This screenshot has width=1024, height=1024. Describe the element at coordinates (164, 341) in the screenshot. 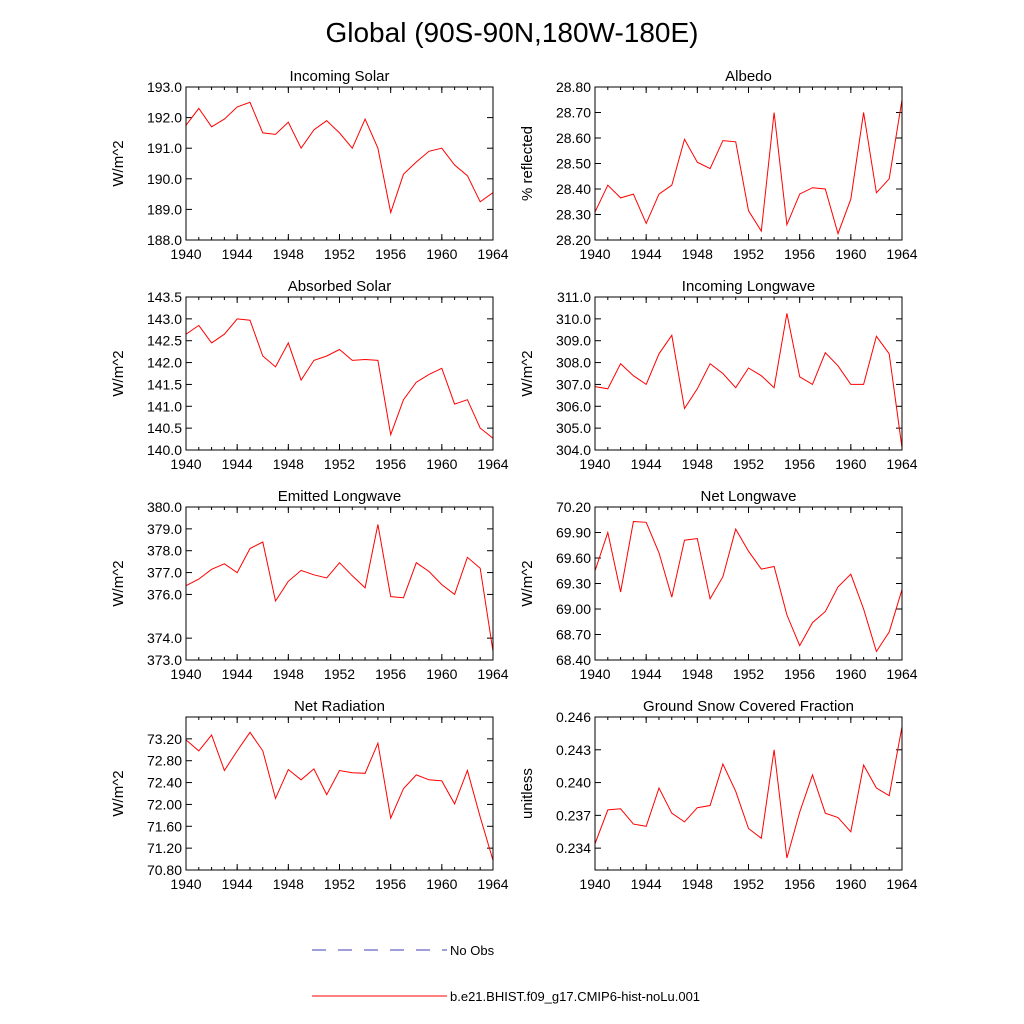

I see `y-tick-label: 142.5` at that location.